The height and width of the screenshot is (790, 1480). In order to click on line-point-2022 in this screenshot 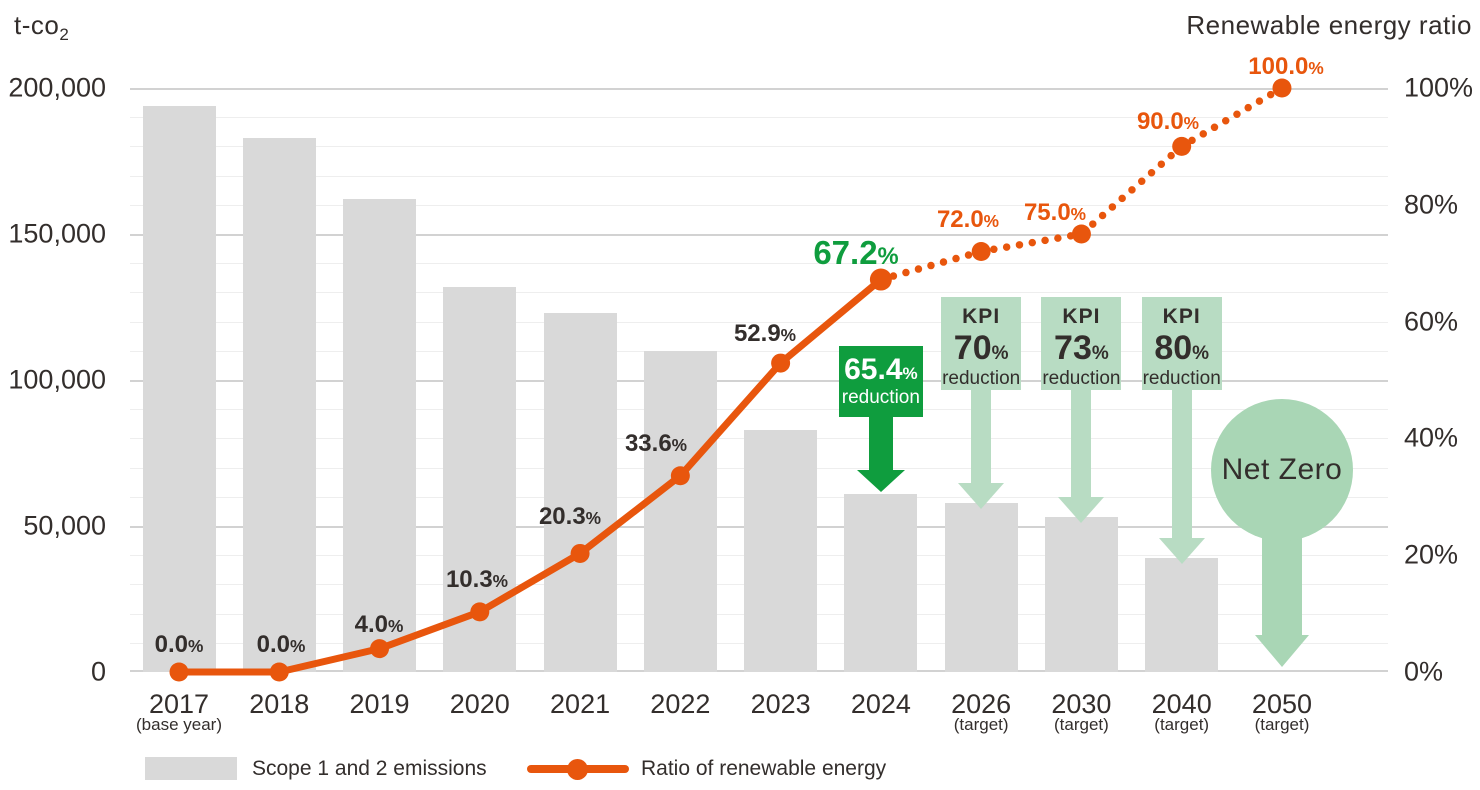, I will do `click(680, 476)`.